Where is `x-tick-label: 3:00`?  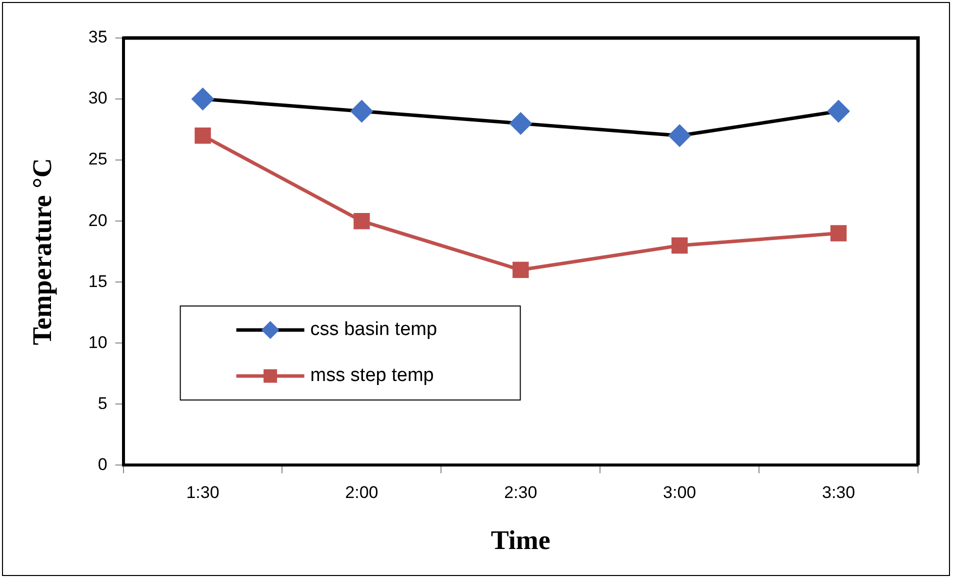
x-tick-label: 3:00 is located at coordinates (679, 492).